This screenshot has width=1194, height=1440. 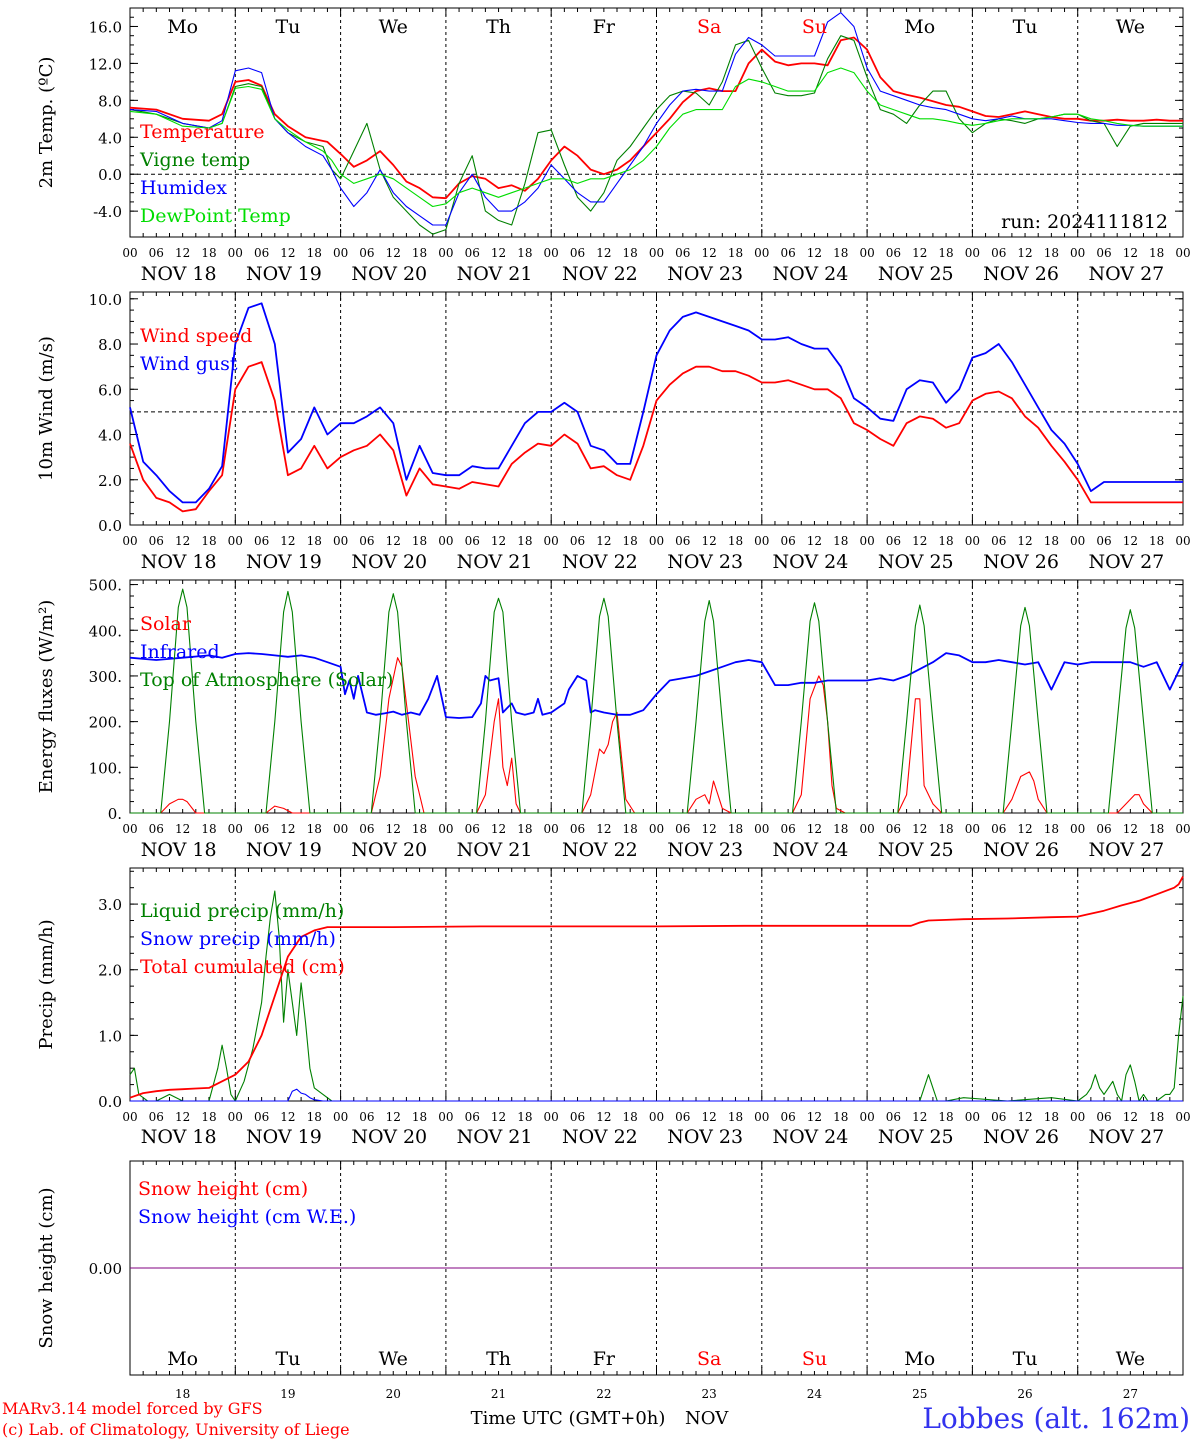 I want to click on legend-entry: Solar, so click(x=166, y=624).